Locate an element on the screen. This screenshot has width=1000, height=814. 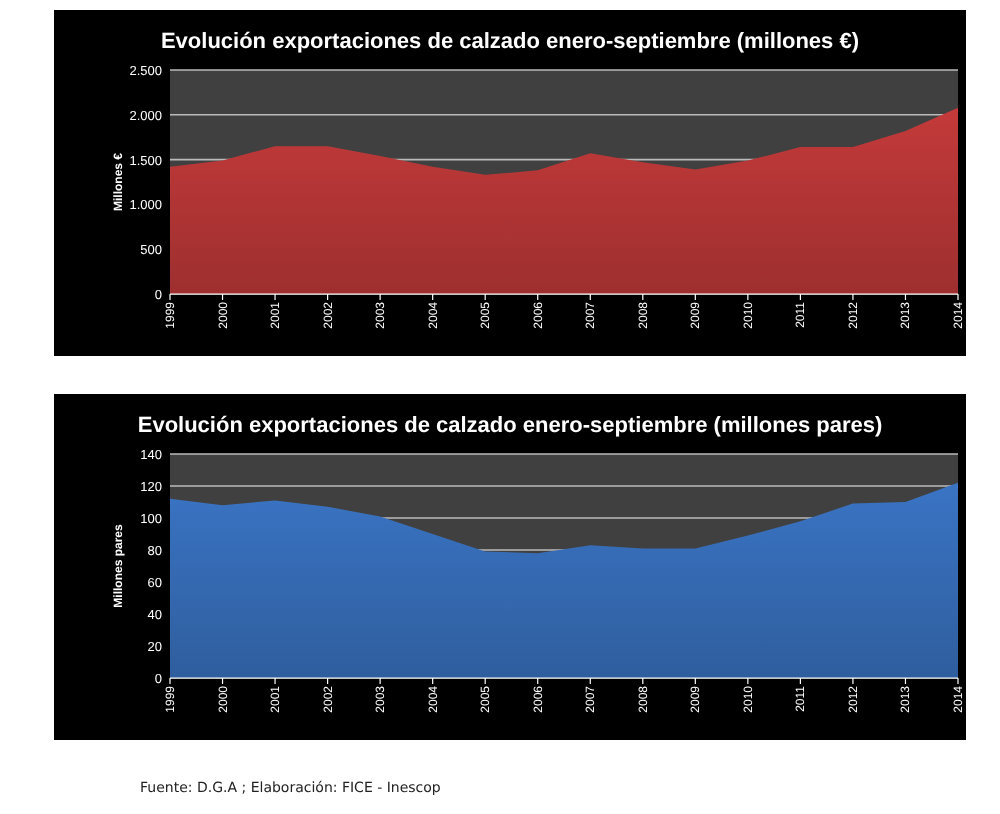
chart-title: Evolución exportaciones de calzado enero-septiembre (millones €) is located at coordinates (510, 42).